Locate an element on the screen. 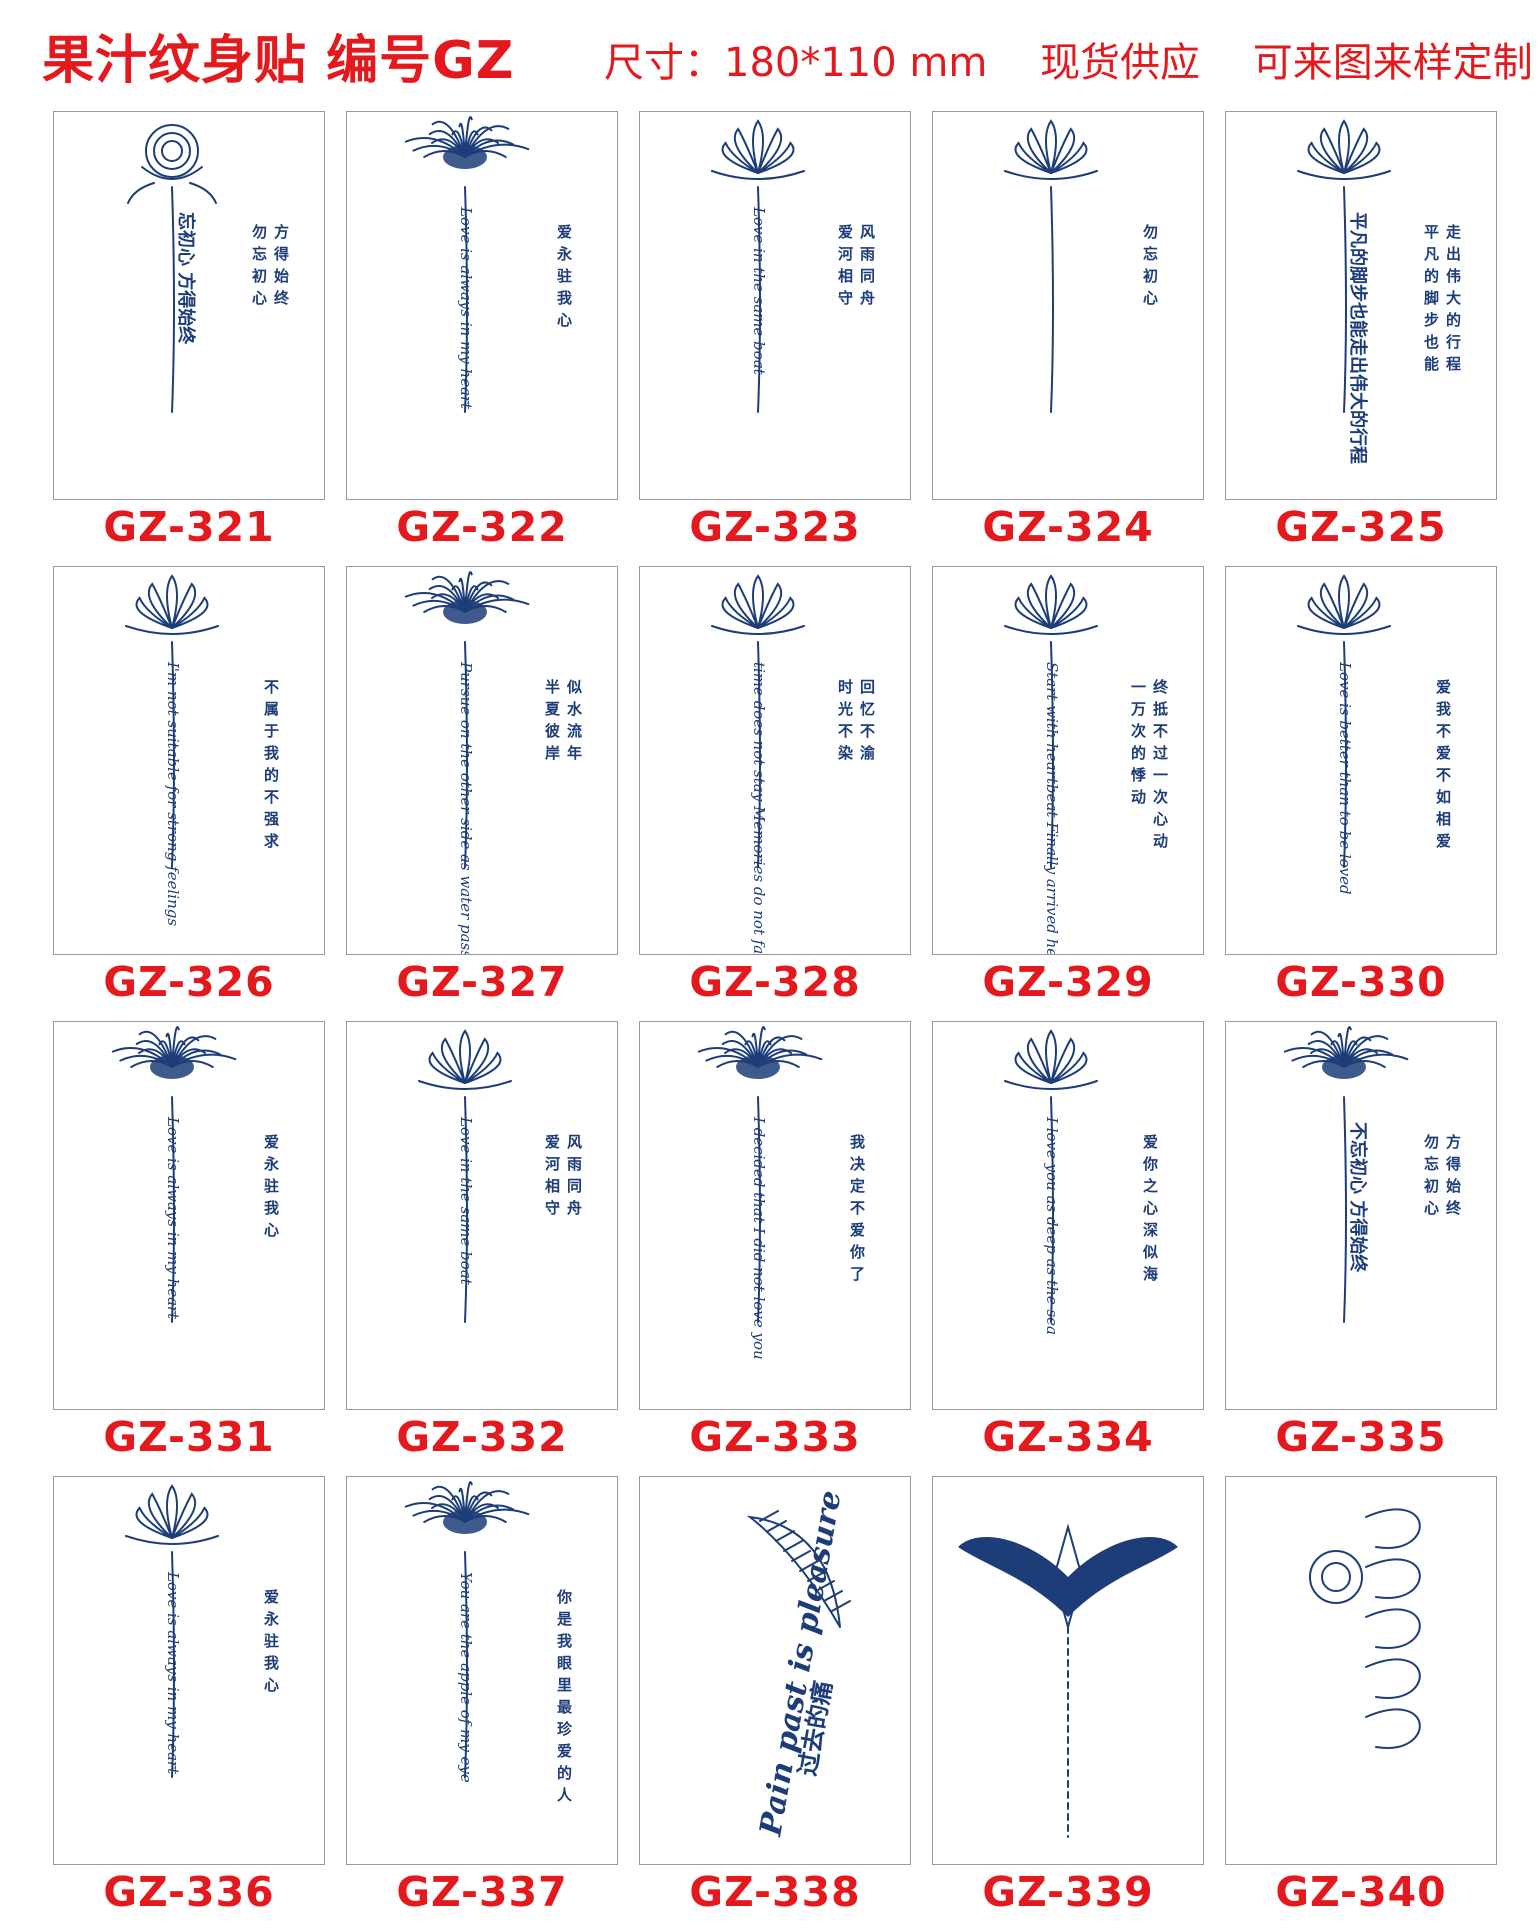 This screenshot has width=1539, height=1931. tattoo-preview: 平凡的脚步也能走出伟大的行程 平凡的脚步也能 走出伟大的行程 is located at coordinates (1361, 305).